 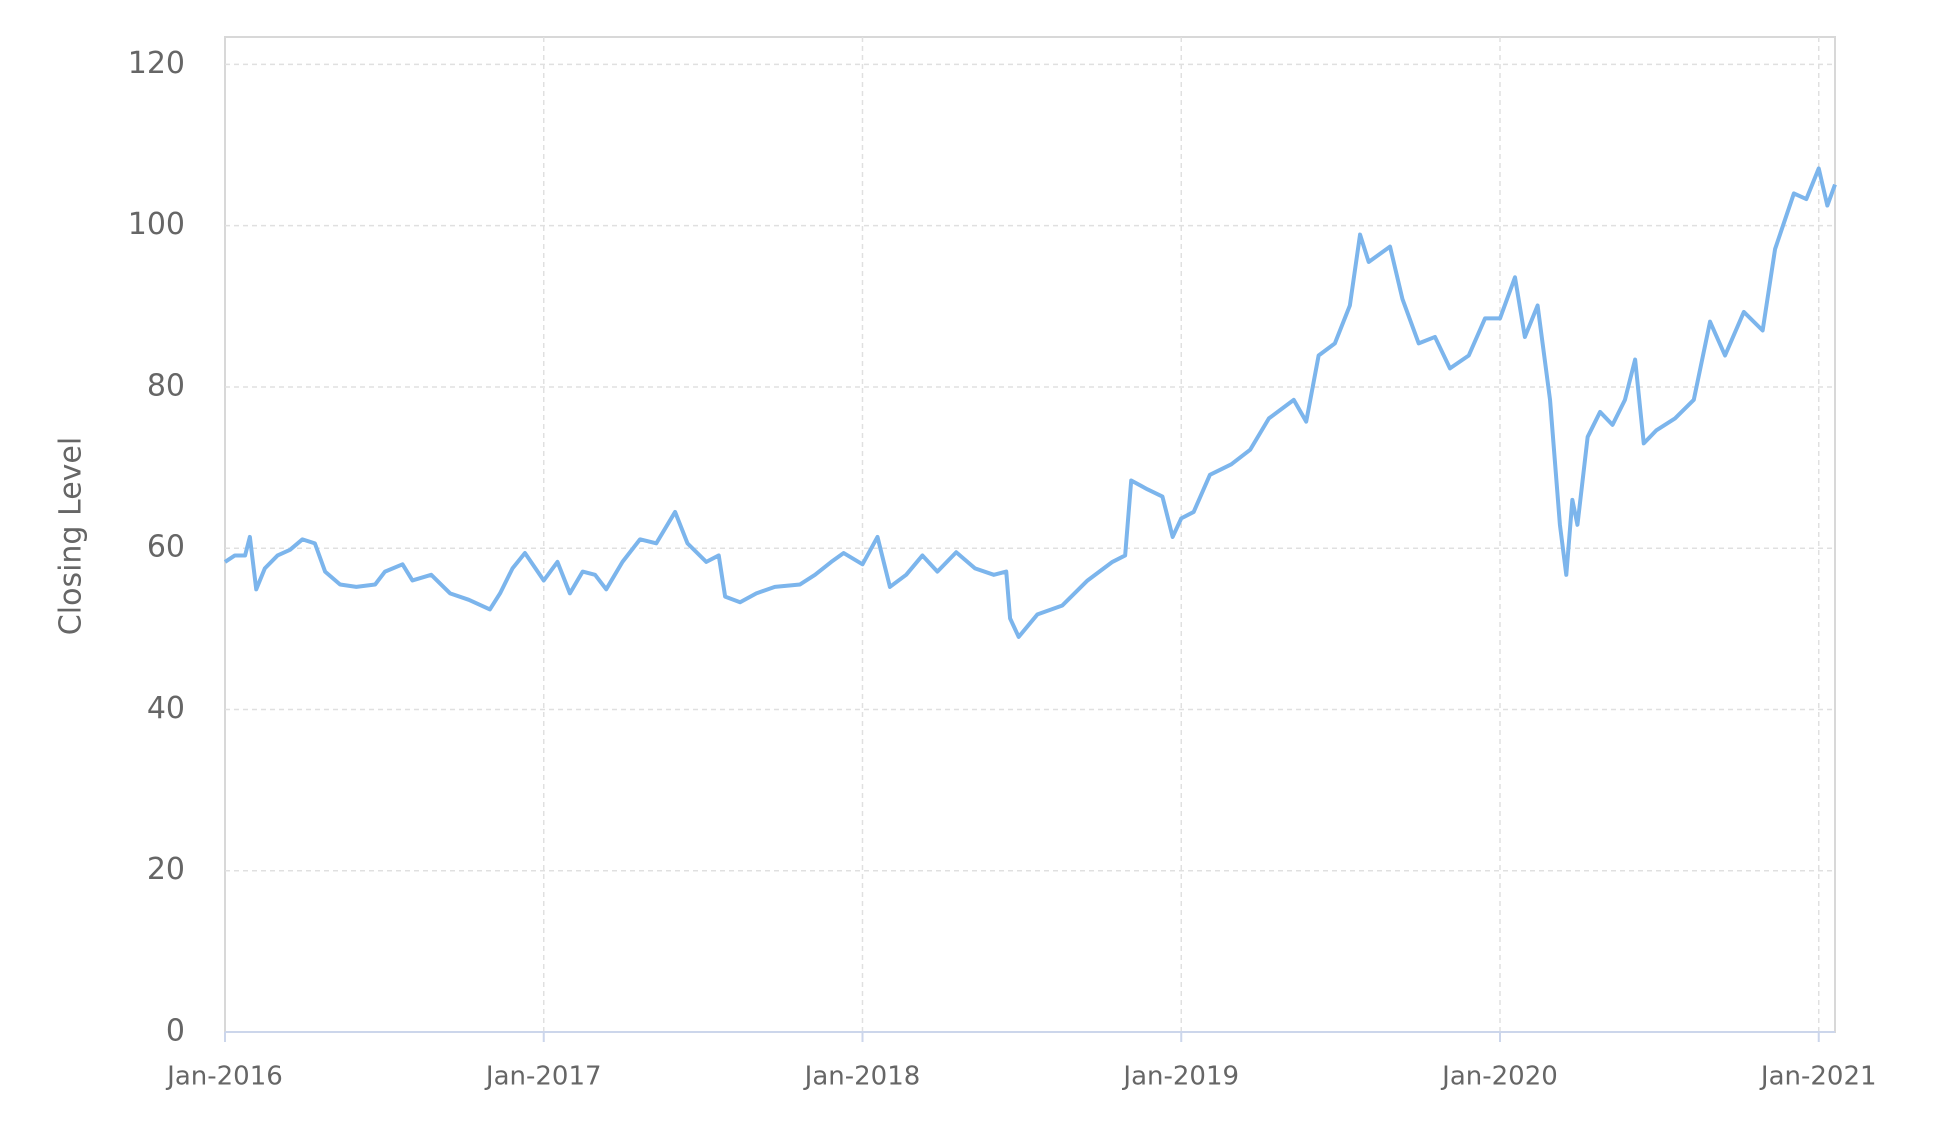 I want to click on x-tick-label: Jan-2019, so click(x=1180, y=1077).